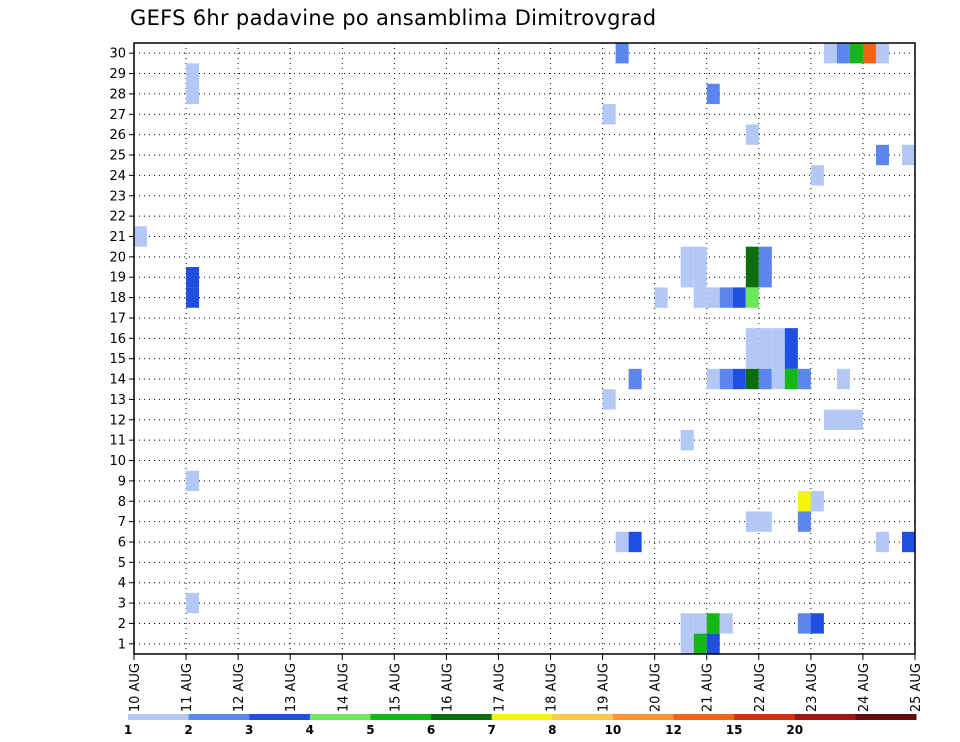 The height and width of the screenshot is (742, 960). What do you see at coordinates (613, 730) in the screenshot?
I see `colorbar-label: 10` at bounding box center [613, 730].